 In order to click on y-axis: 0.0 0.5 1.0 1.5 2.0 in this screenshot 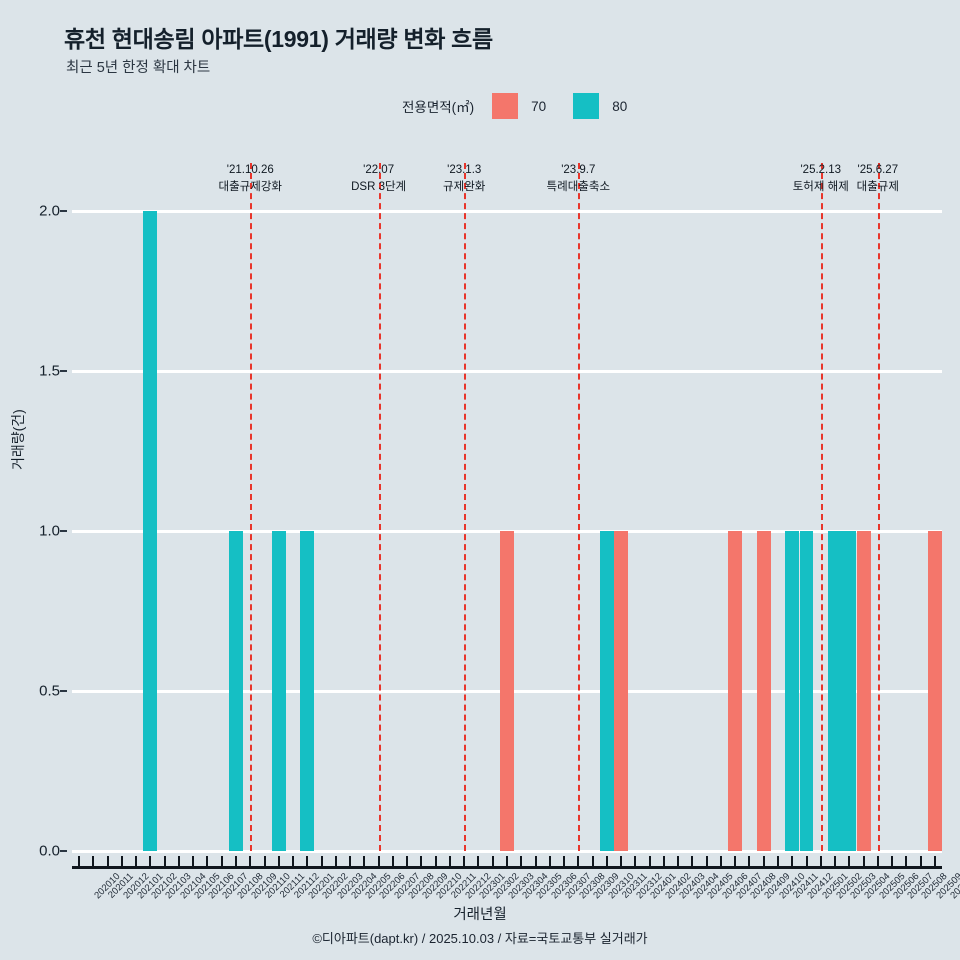, I will do `click(33, 531)`.